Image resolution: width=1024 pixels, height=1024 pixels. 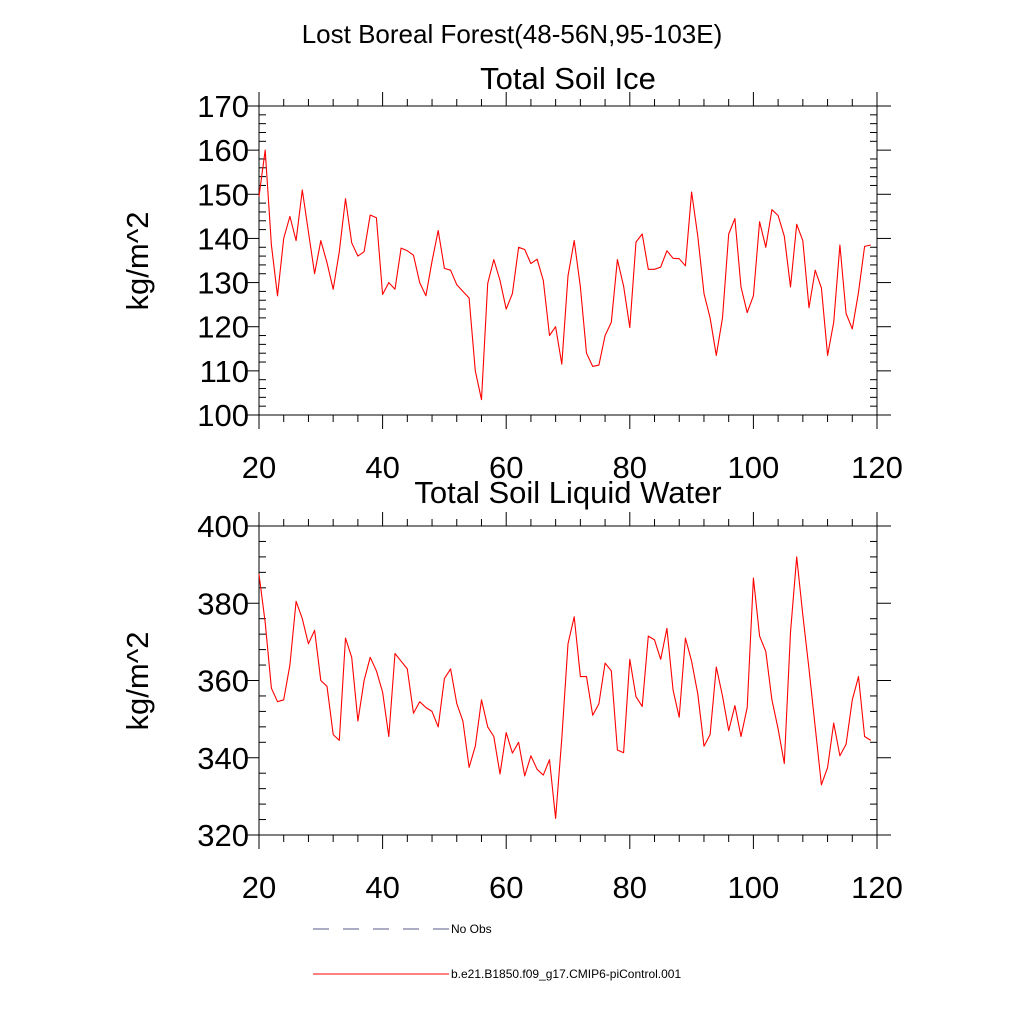 I want to click on y-tick-label: 380, so click(x=223, y=603).